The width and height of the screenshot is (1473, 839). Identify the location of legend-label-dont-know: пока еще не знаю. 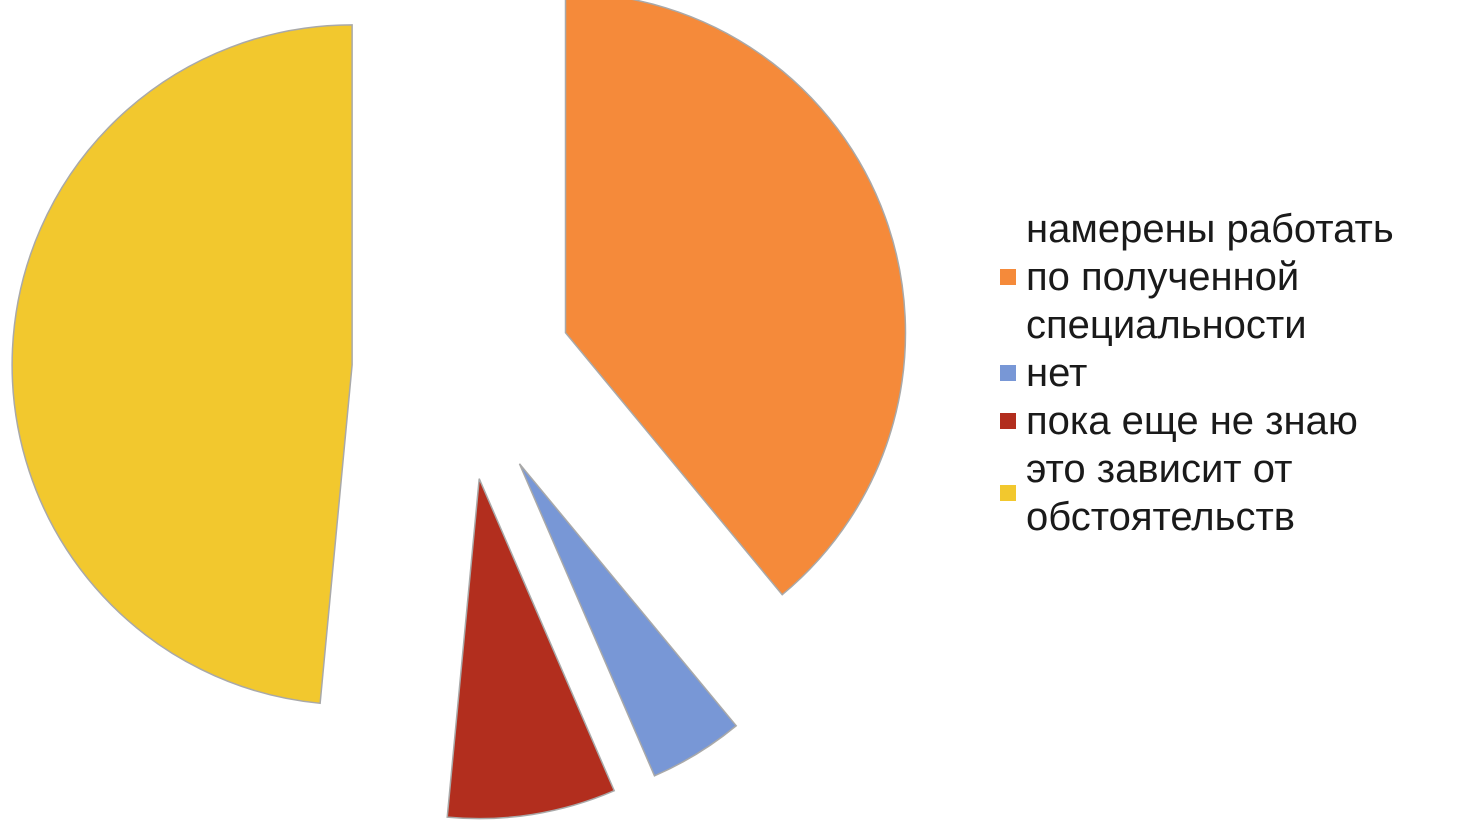
(1192, 421).